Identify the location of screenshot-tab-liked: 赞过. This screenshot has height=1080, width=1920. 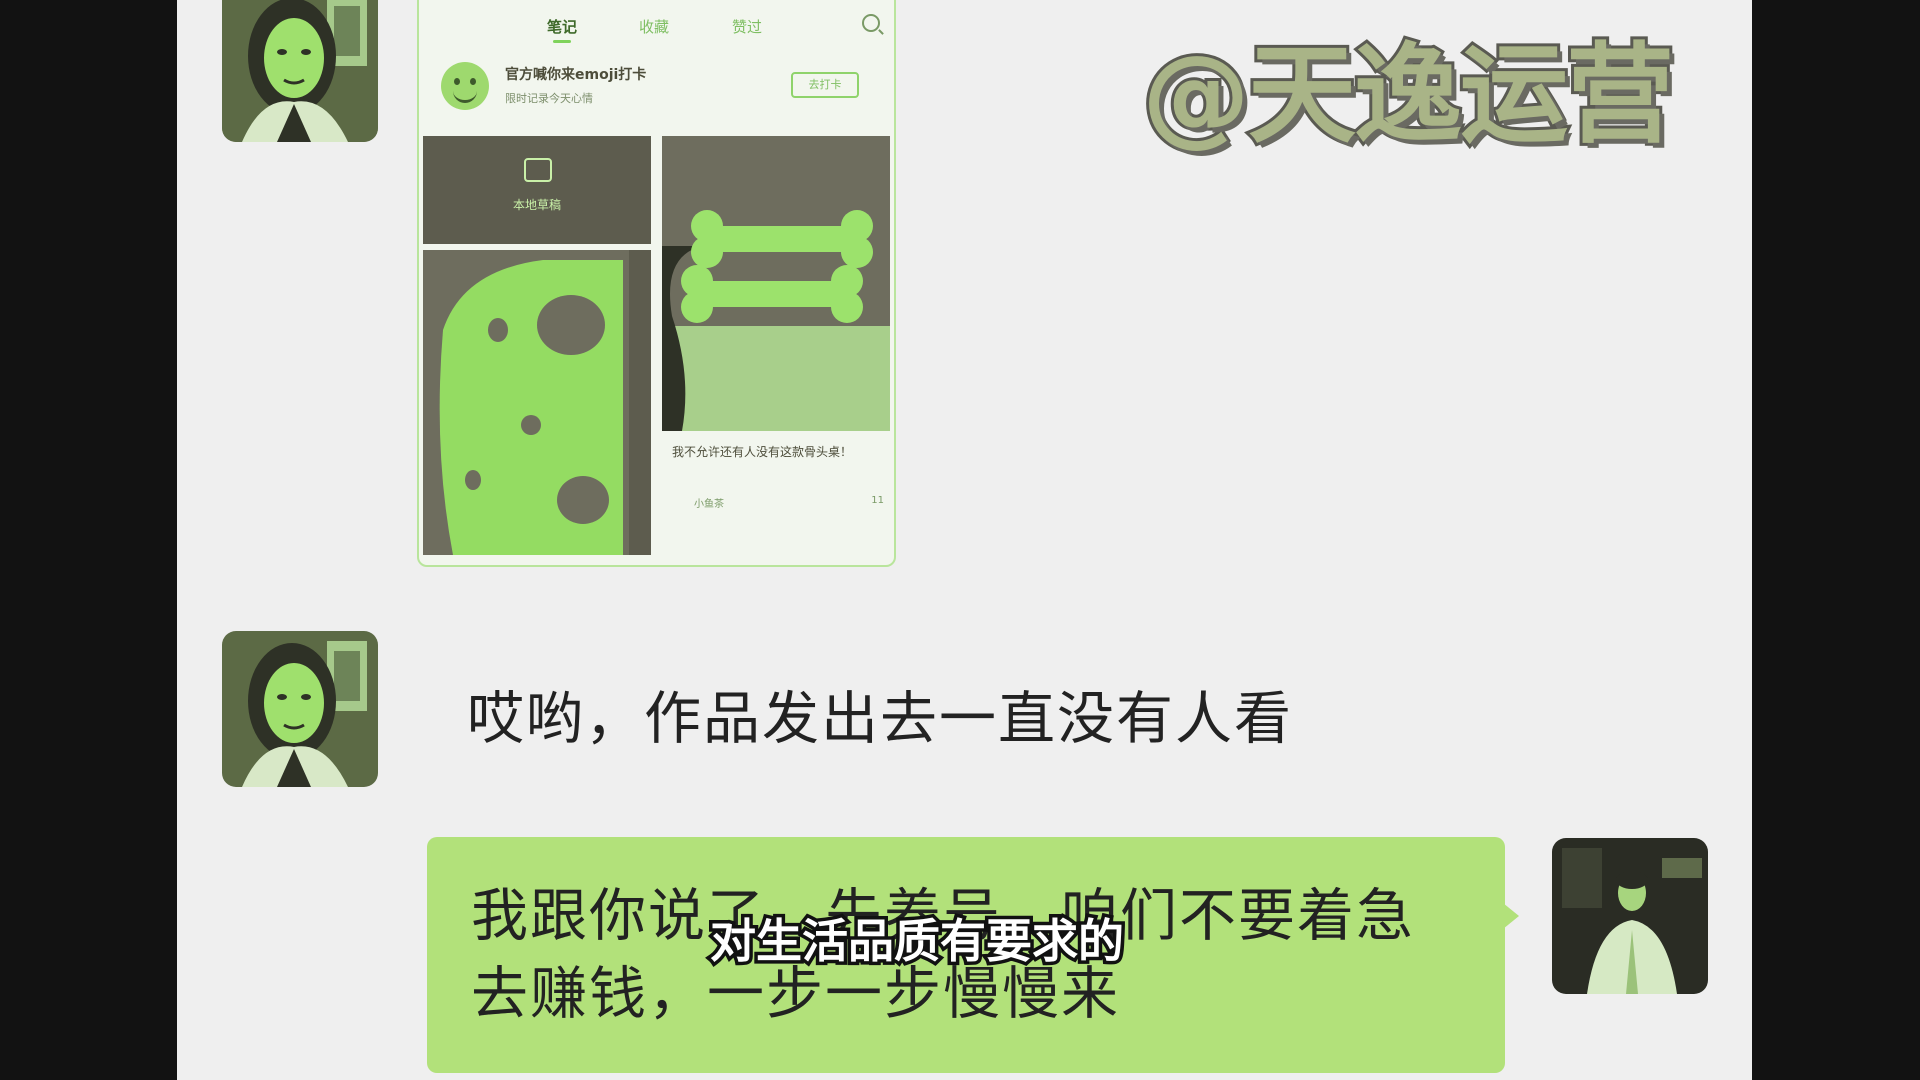
(747, 27).